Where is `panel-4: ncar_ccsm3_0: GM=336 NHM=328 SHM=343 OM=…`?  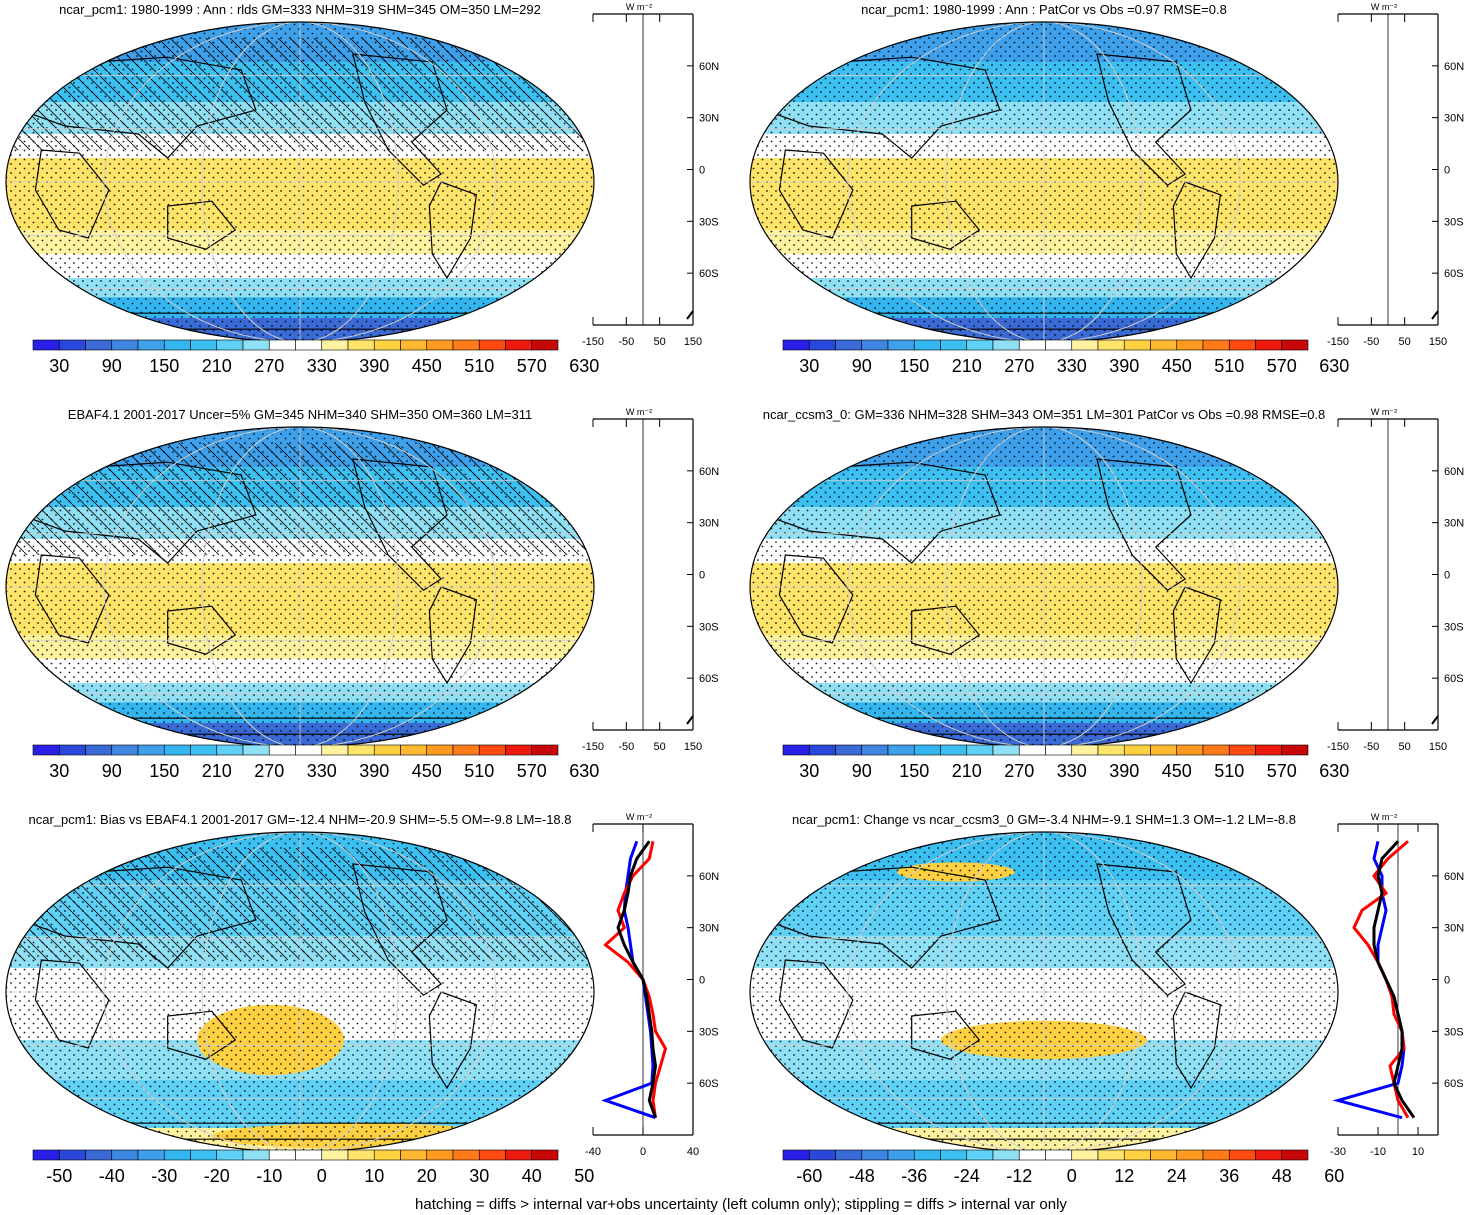 panel-4: ncar_ccsm3_0: GM=336 NHM=328 SHM=343 OM=… is located at coordinates (1106, 594).